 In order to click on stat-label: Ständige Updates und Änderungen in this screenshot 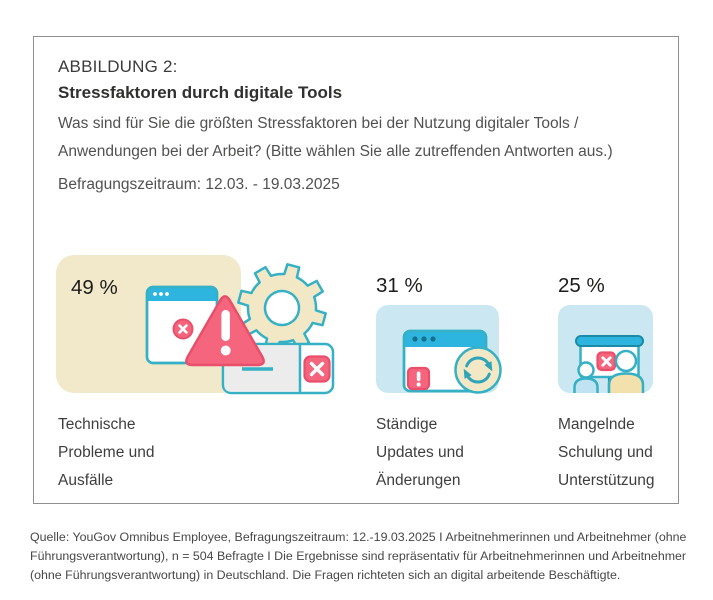, I will do `click(420, 452)`.